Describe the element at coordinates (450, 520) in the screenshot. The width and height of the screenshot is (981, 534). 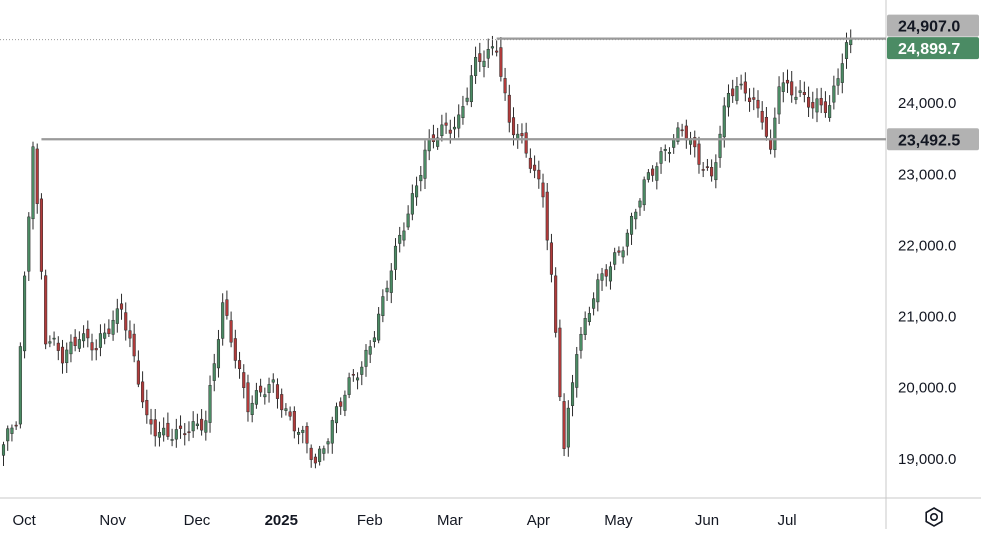
I see `x-tick-label: Mar` at that location.